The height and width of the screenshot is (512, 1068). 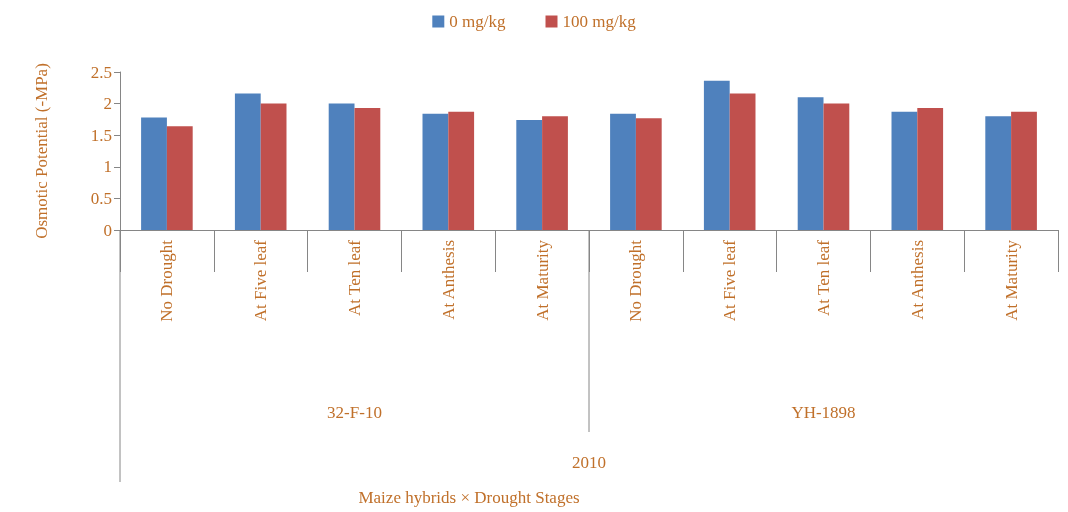 I want to click on y-axis-title: Osmotic Potential (-MPa), so click(x=41, y=151).